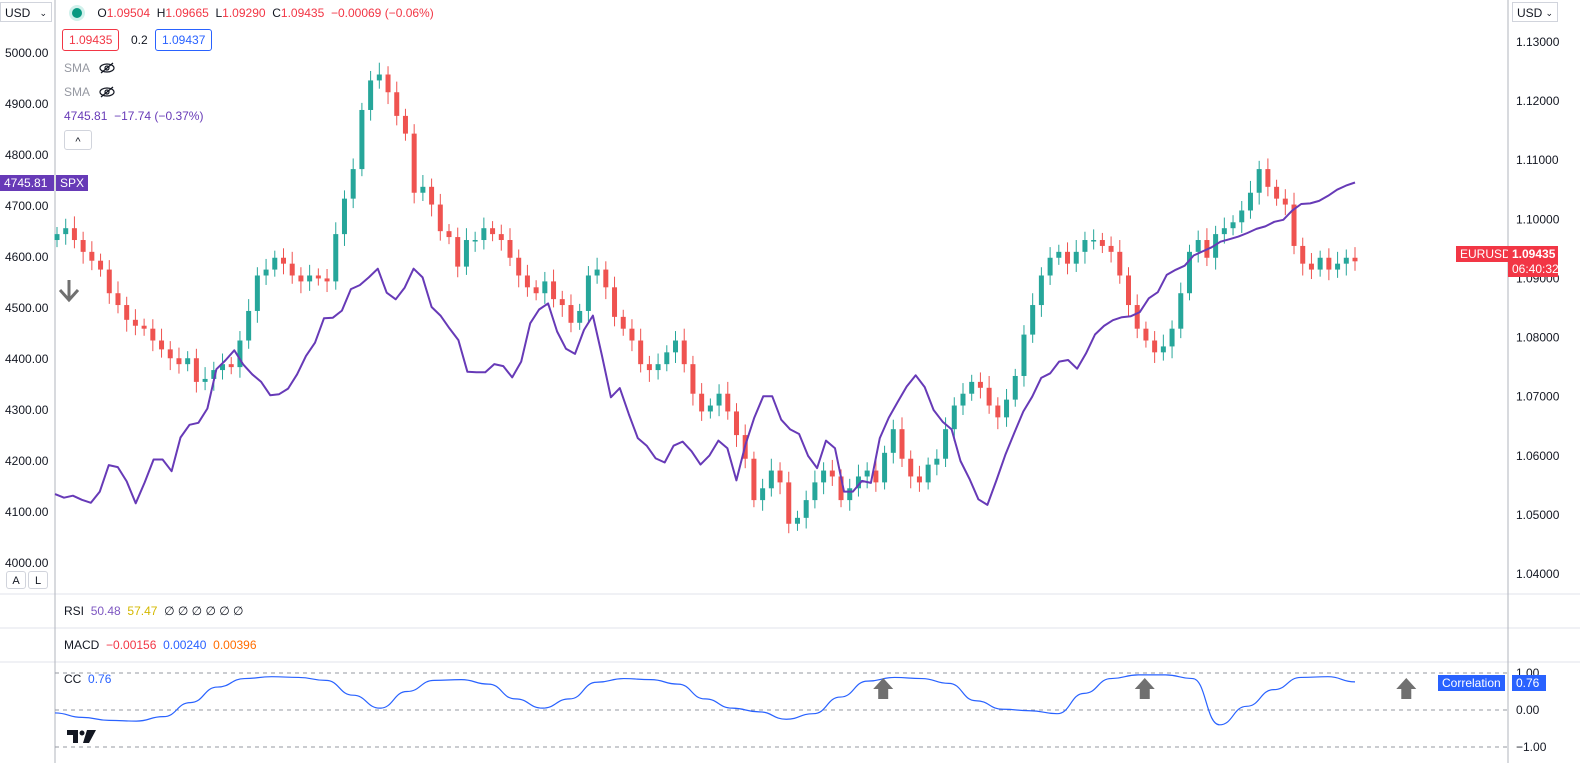 The height and width of the screenshot is (763, 1580). I want to click on collapse-legend-button: ^, so click(78, 140).